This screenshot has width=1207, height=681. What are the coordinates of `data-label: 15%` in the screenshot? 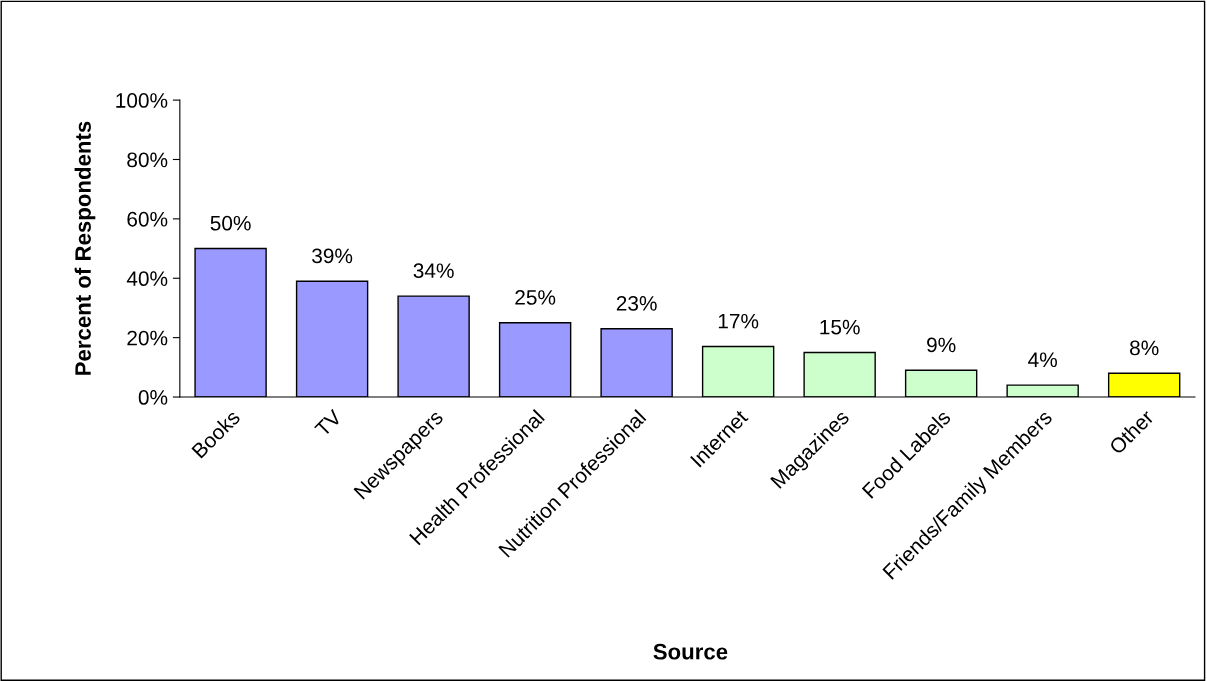 It's located at (840, 327).